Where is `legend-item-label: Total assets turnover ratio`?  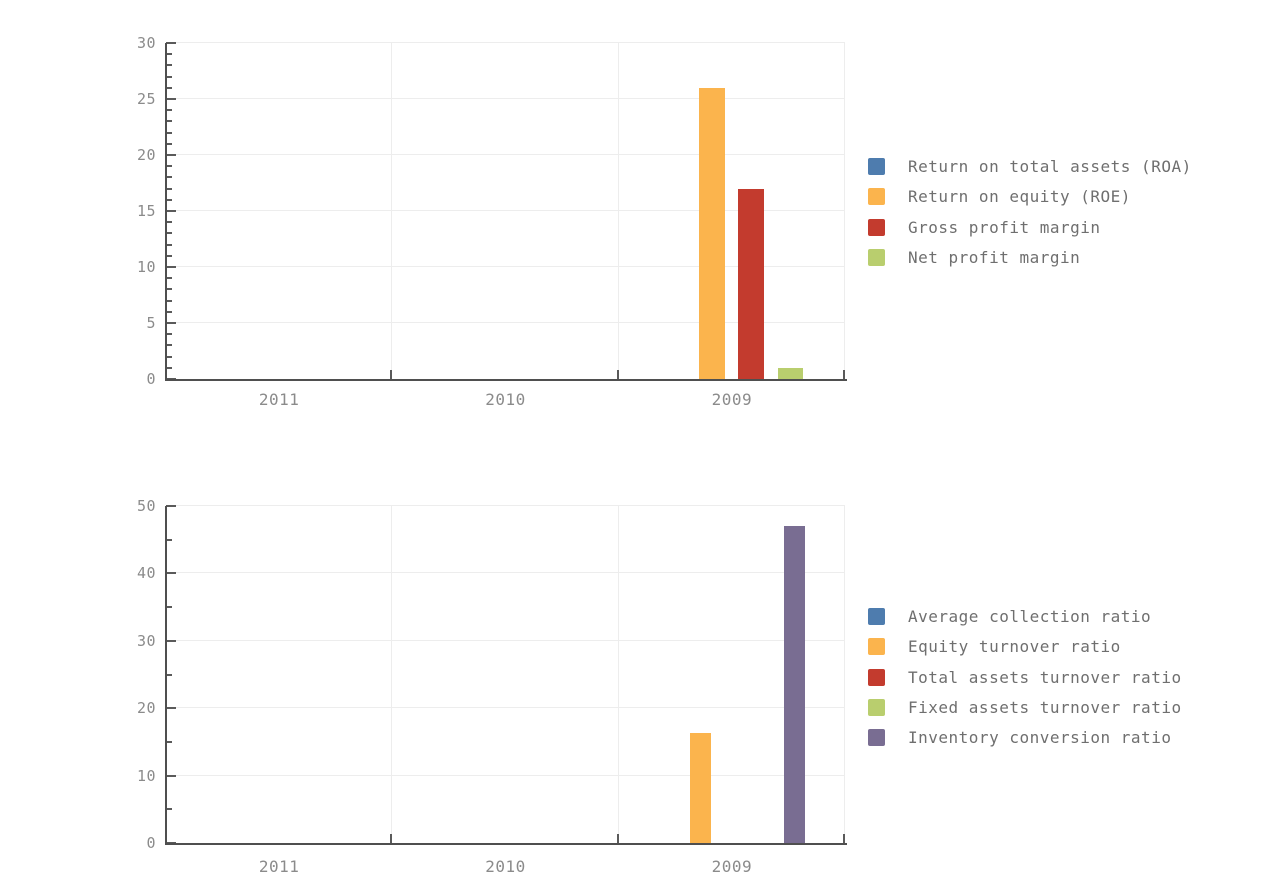
legend-item-label: Total assets turnover ratio is located at coordinates (1045, 677).